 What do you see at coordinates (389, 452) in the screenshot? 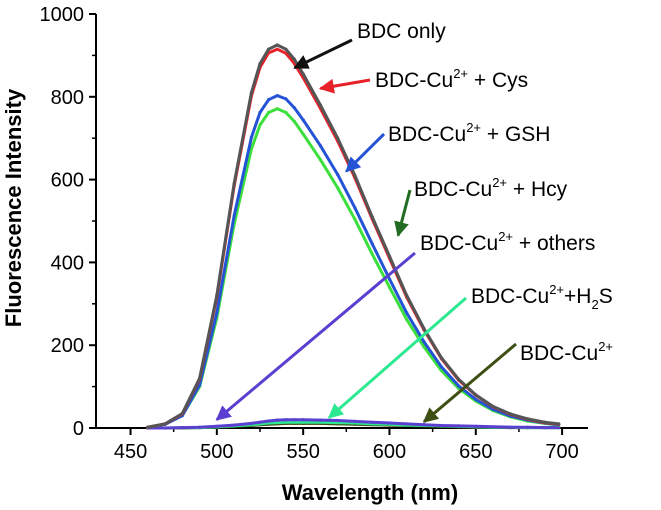
I see `x-tick-label: 600` at bounding box center [389, 452].